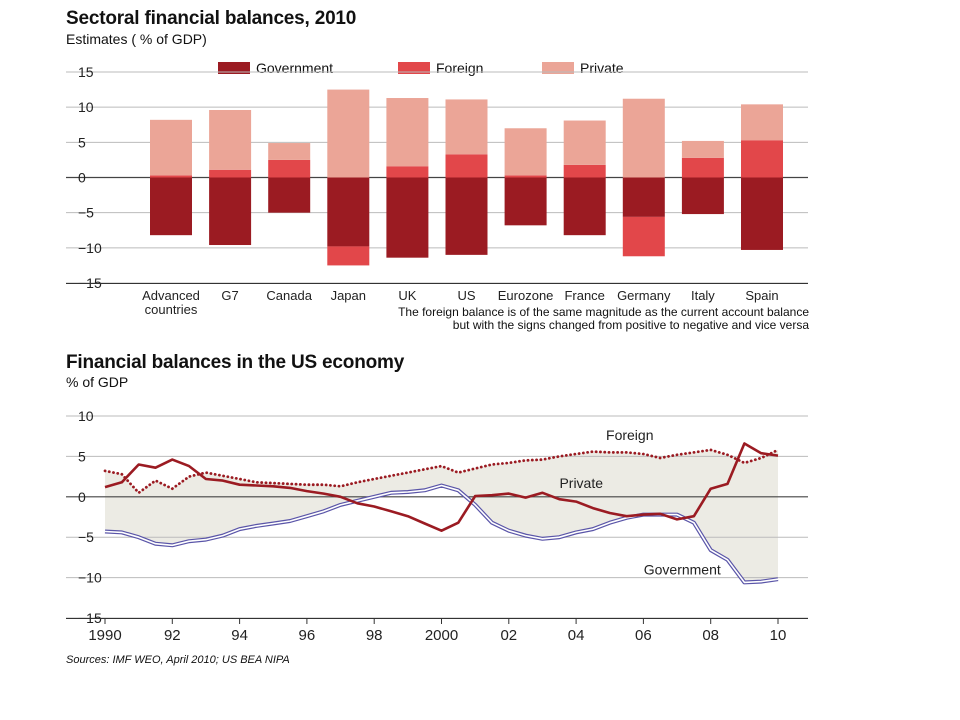 The height and width of the screenshot is (720, 960). I want to click on bar-government-uk, so click(407, 217).